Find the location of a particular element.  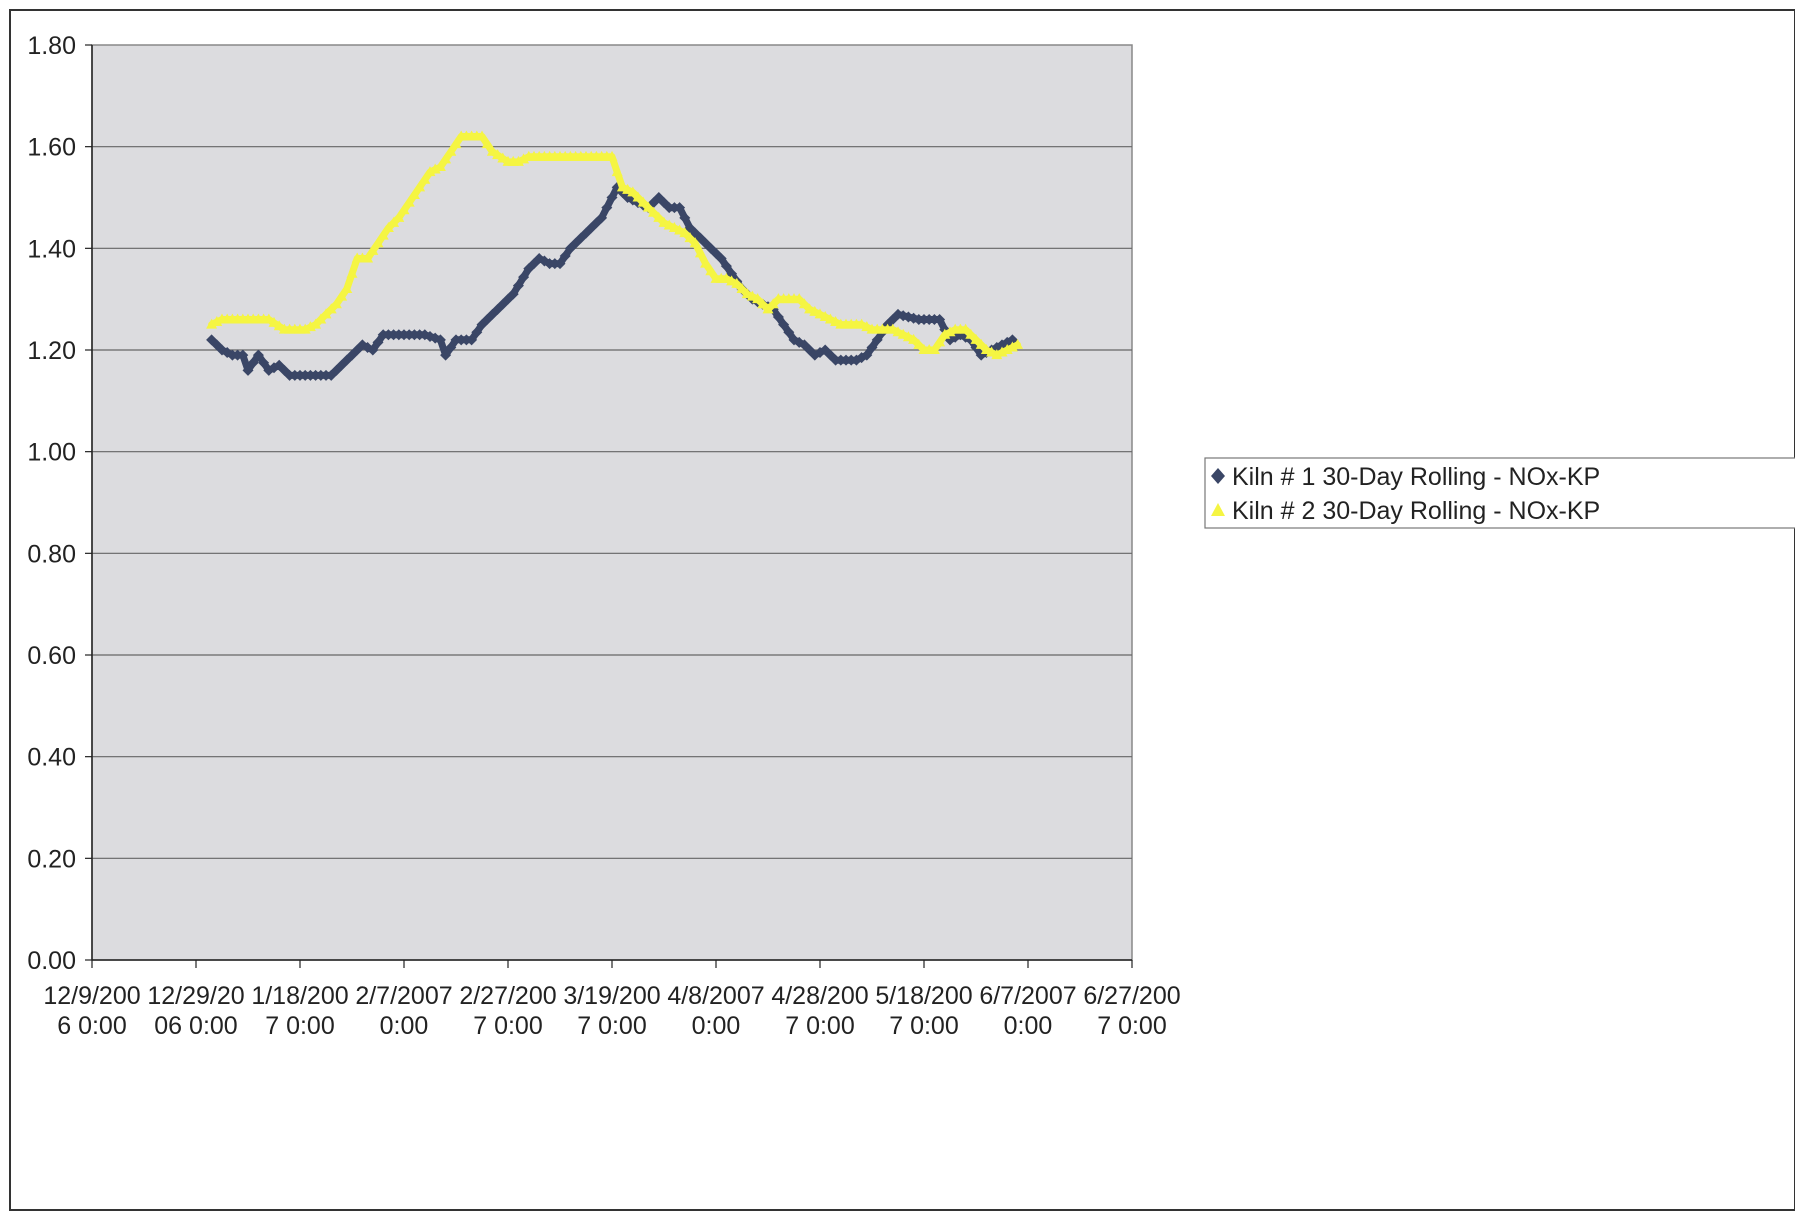

x-tick-label: 1/18/200 7 0:00 is located at coordinates (299, 1011).